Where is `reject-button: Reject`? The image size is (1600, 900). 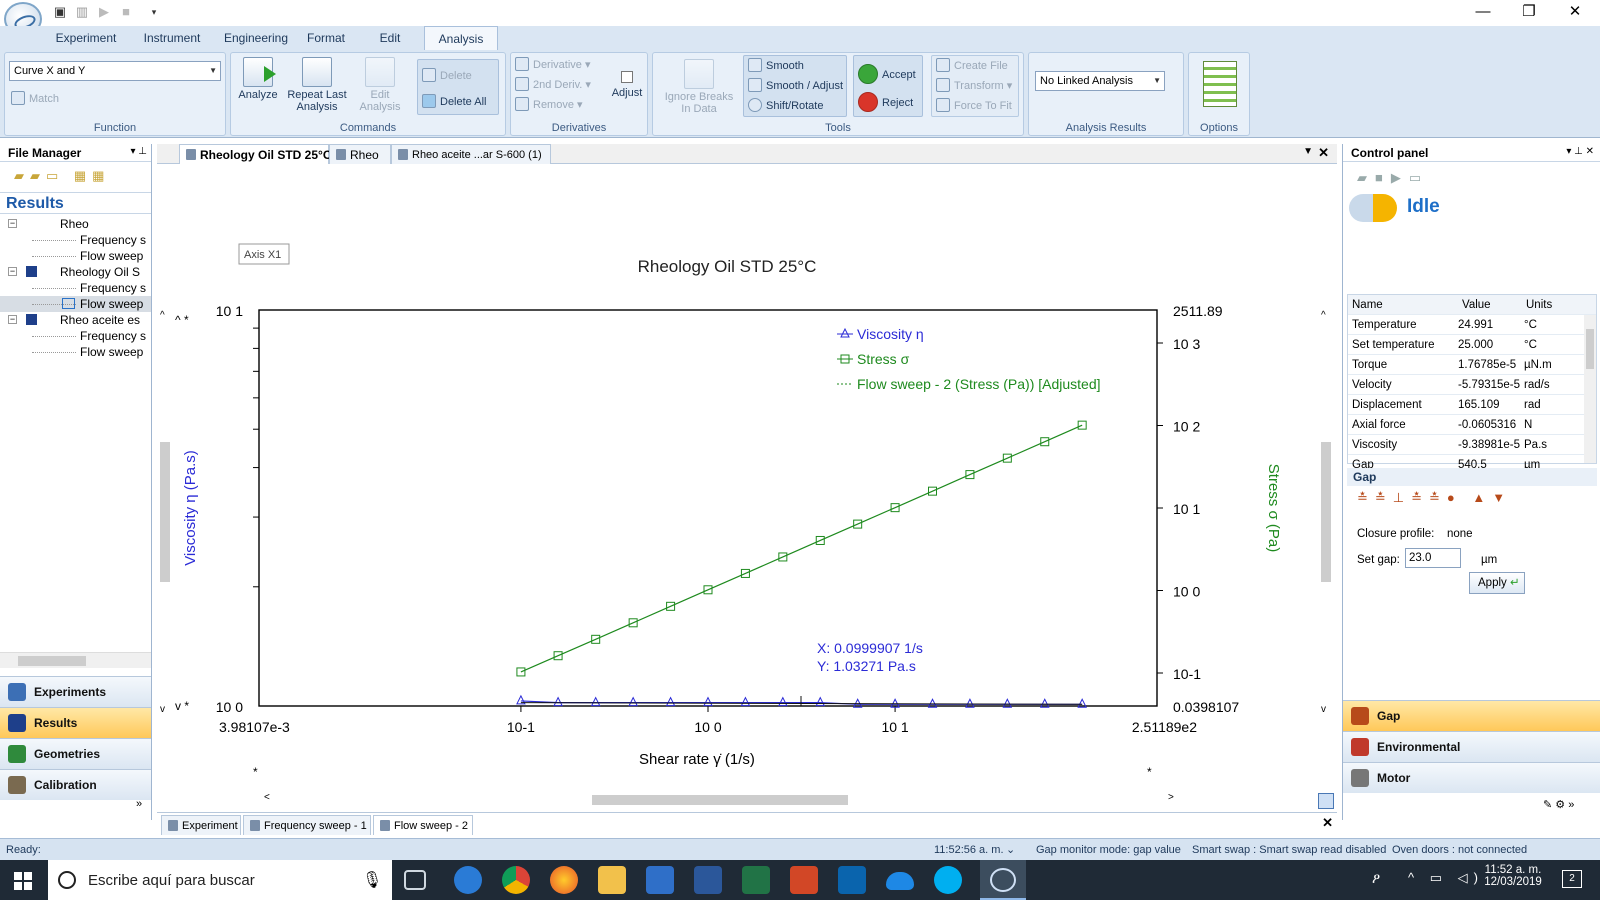
reject-button: Reject is located at coordinates (885, 102).